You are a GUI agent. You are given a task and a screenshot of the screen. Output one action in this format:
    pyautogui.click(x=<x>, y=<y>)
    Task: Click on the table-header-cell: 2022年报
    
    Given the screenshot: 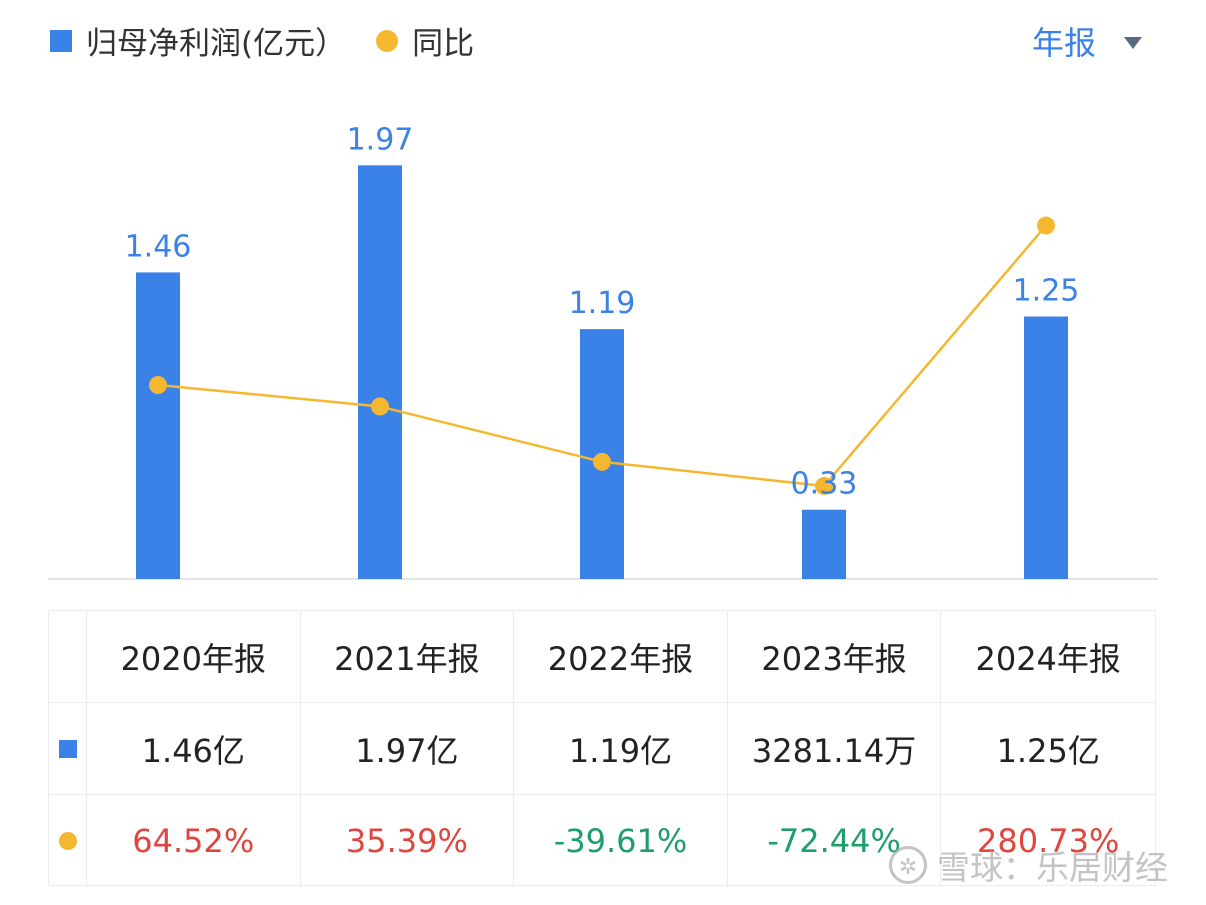 What is the action you would take?
    pyautogui.click(x=621, y=657)
    